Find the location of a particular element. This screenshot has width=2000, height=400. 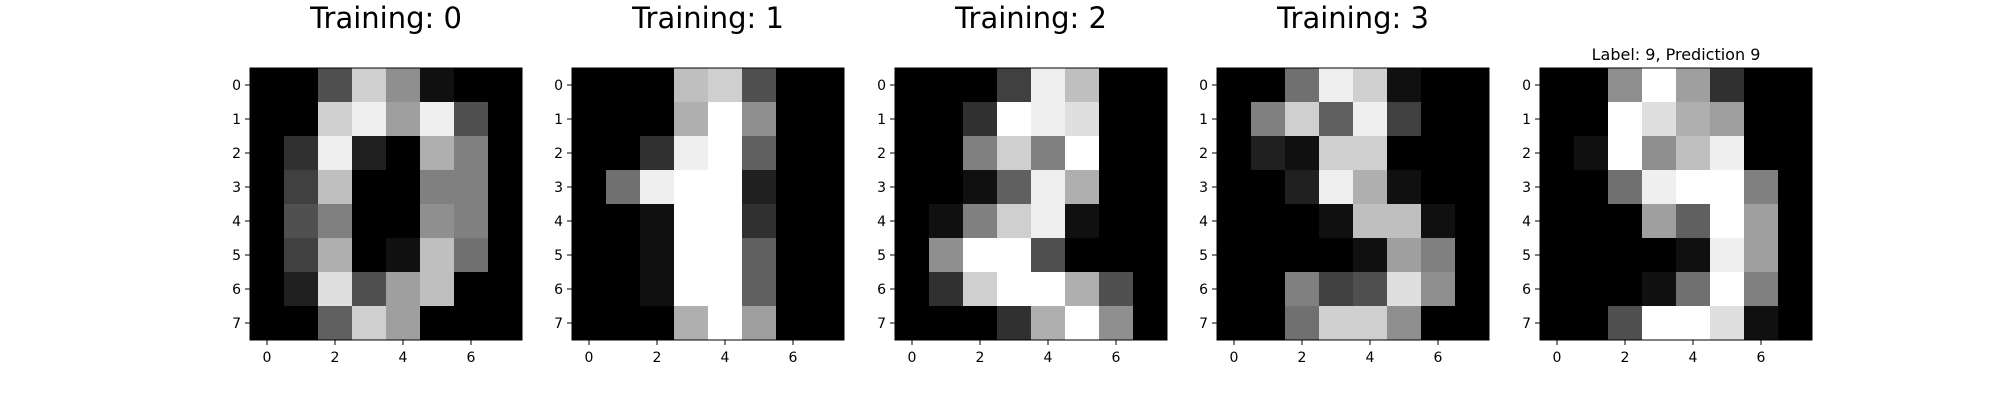

y-tick-label: 1 is located at coordinates (1526, 120).